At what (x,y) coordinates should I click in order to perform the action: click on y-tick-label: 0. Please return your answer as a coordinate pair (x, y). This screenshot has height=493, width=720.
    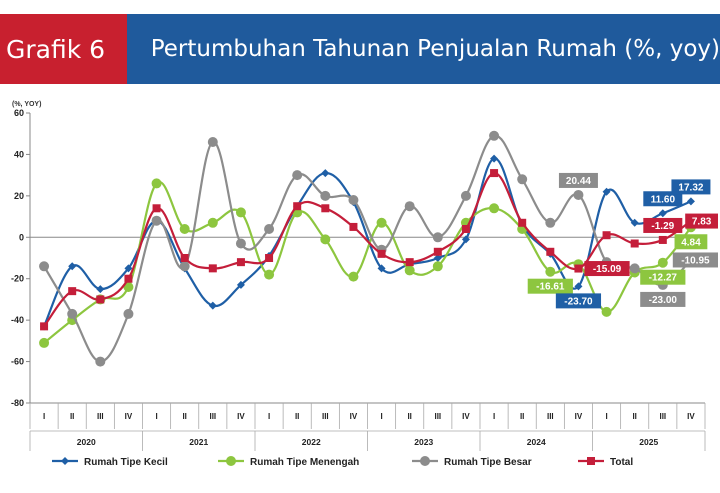
    Looking at the image, I should click on (21, 237).